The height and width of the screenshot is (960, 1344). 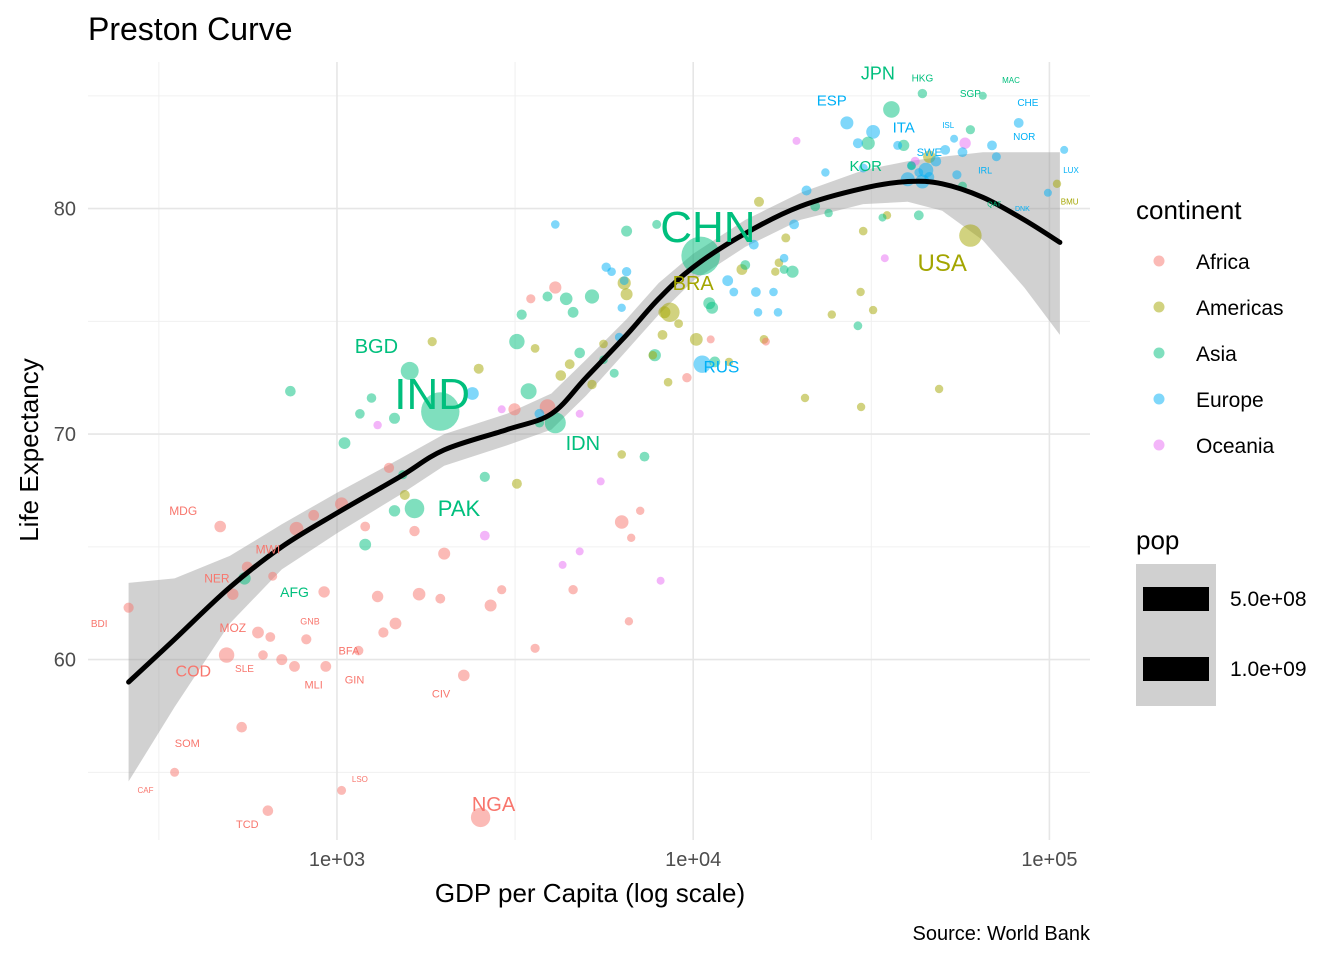 I want to click on country-label: GNB, so click(x=310, y=621).